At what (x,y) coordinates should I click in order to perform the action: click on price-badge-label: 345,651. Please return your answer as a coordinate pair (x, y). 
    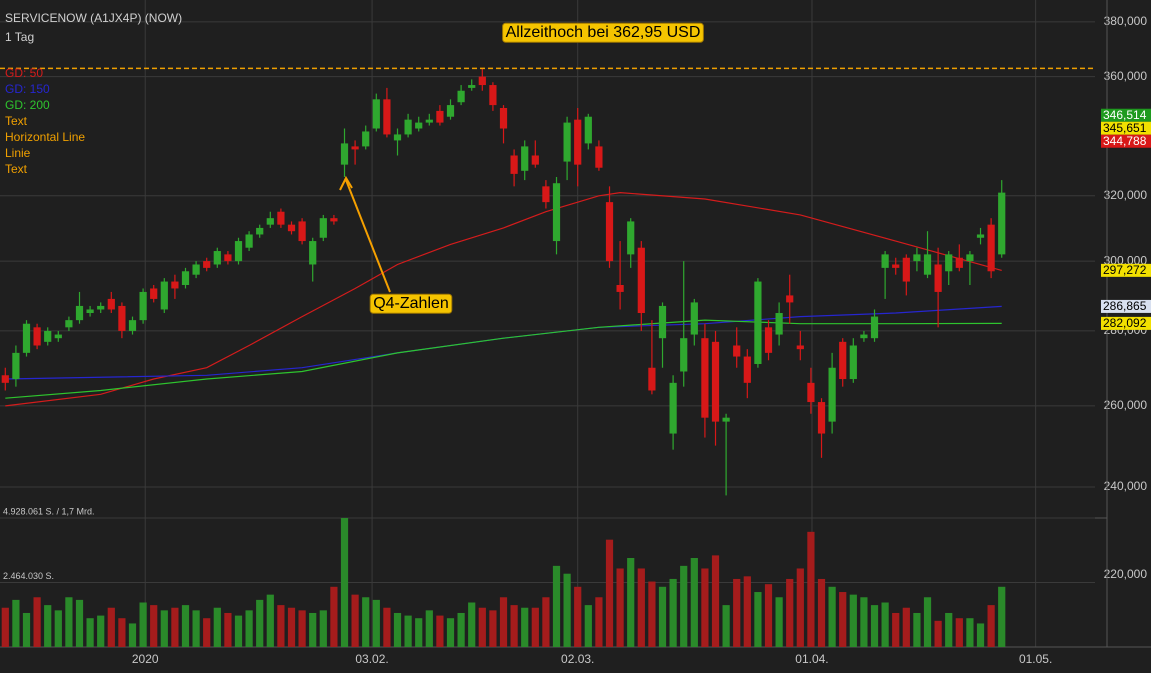
    Looking at the image, I should click on (1125, 128).